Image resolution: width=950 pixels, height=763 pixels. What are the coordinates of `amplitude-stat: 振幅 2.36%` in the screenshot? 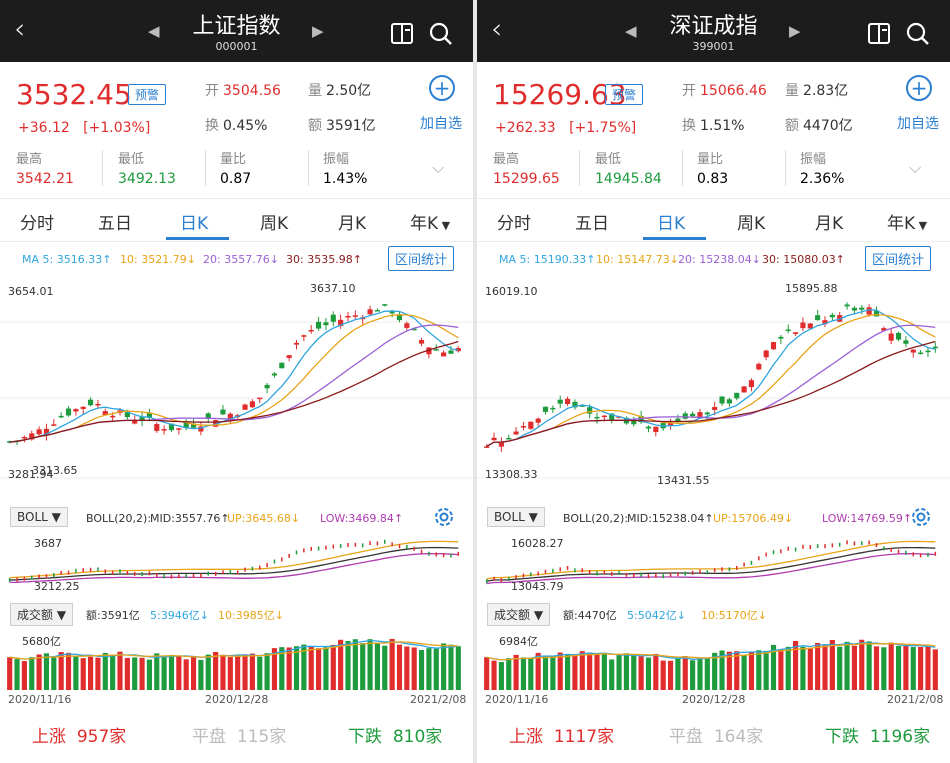 It's located at (822, 169).